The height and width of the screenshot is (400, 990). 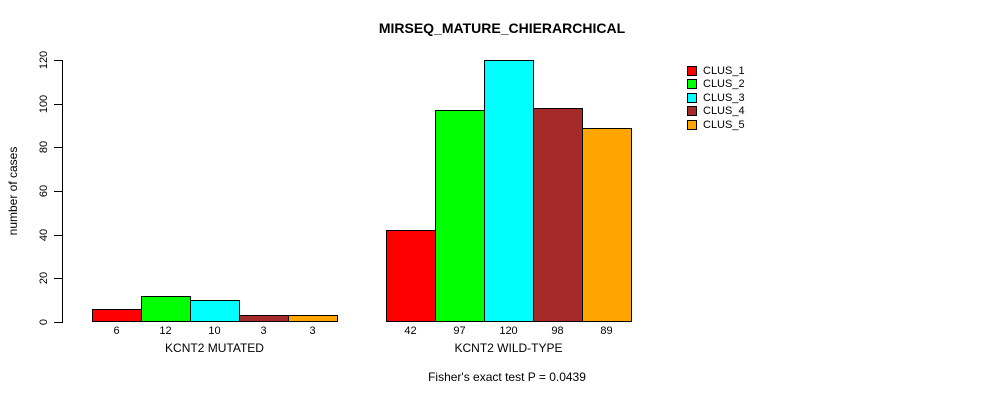 What do you see at coordinates (116, 331) in the screenshot?
I see `bar-value-label: 6` at bounding box center [116, 331].